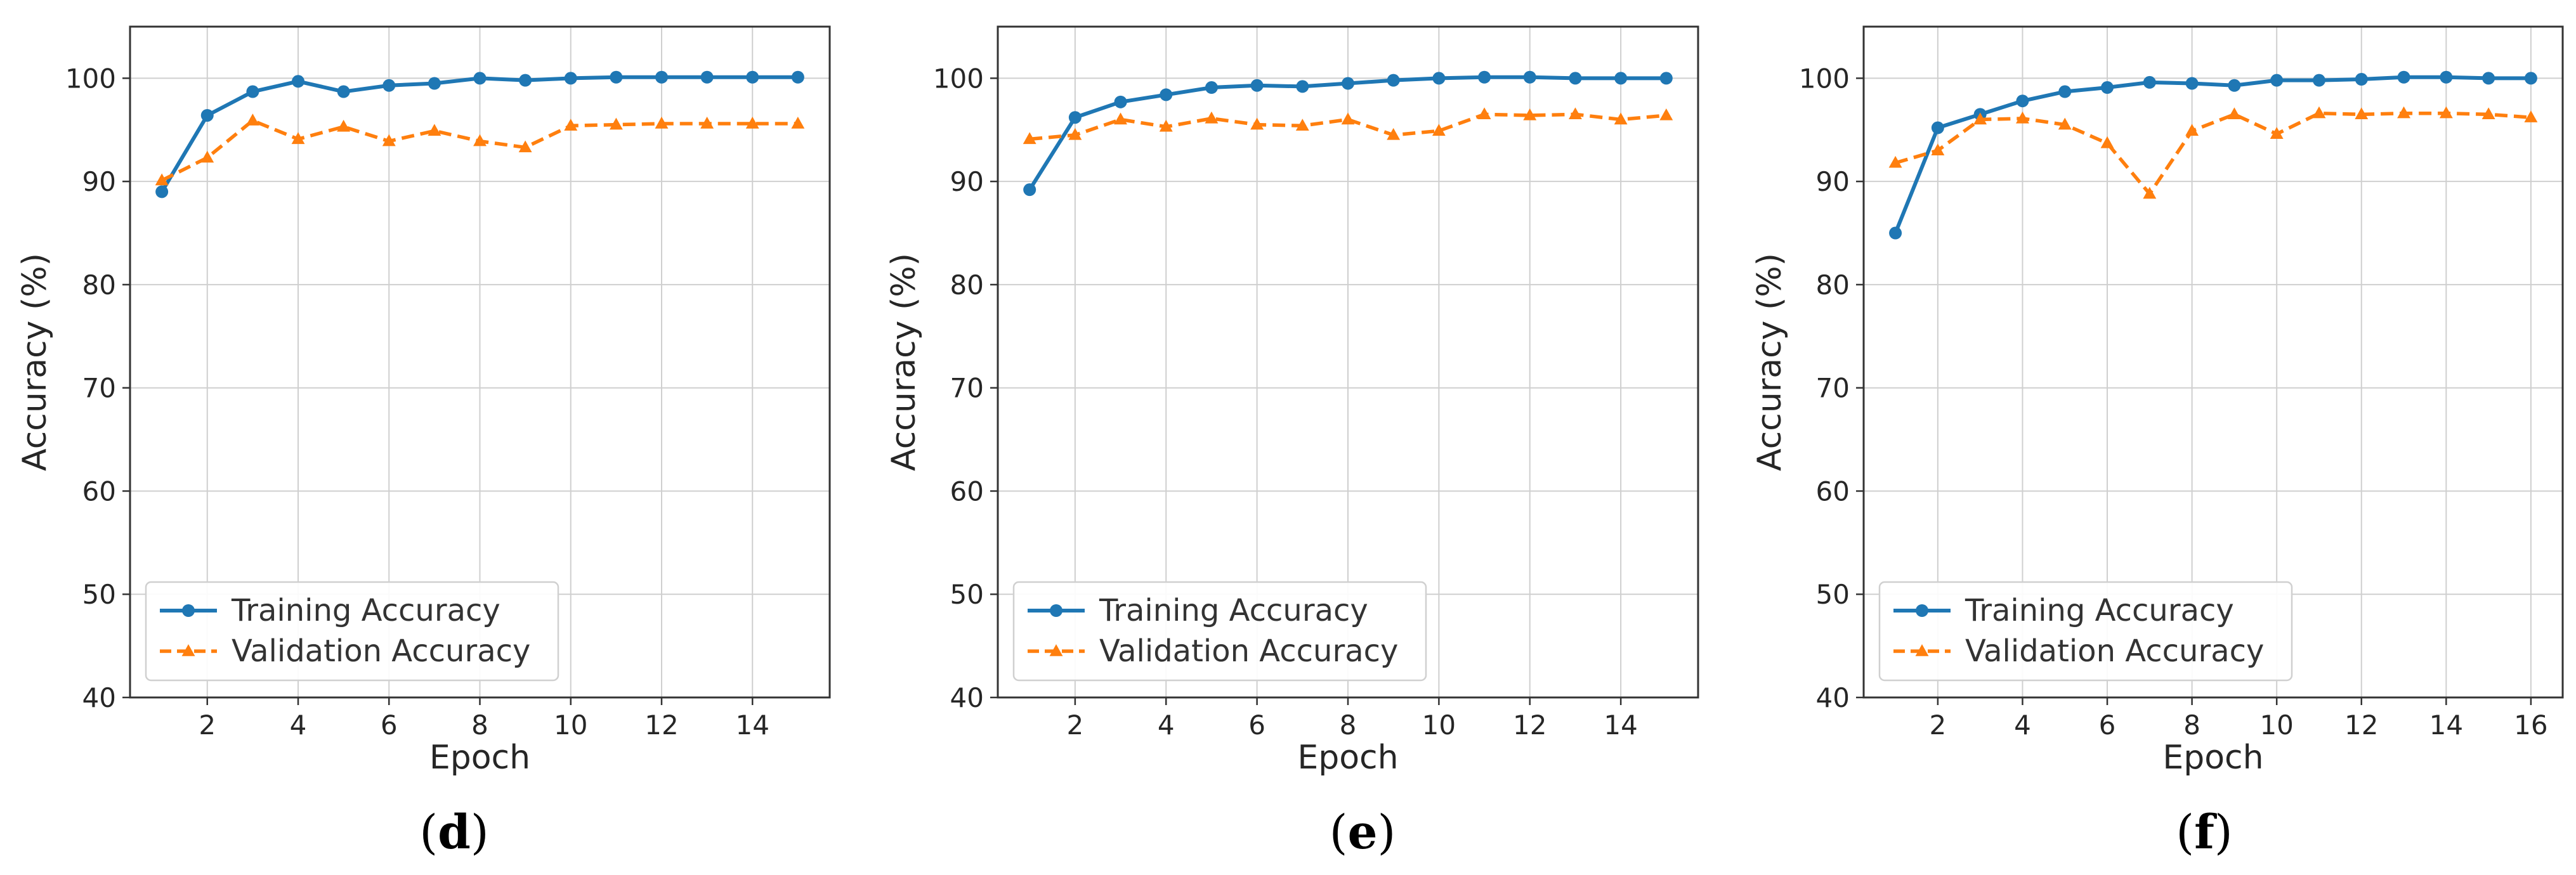  Describe the element at coordinates (1167, 725) in the screenshot. I see `x-tick-label: 4` at that location.